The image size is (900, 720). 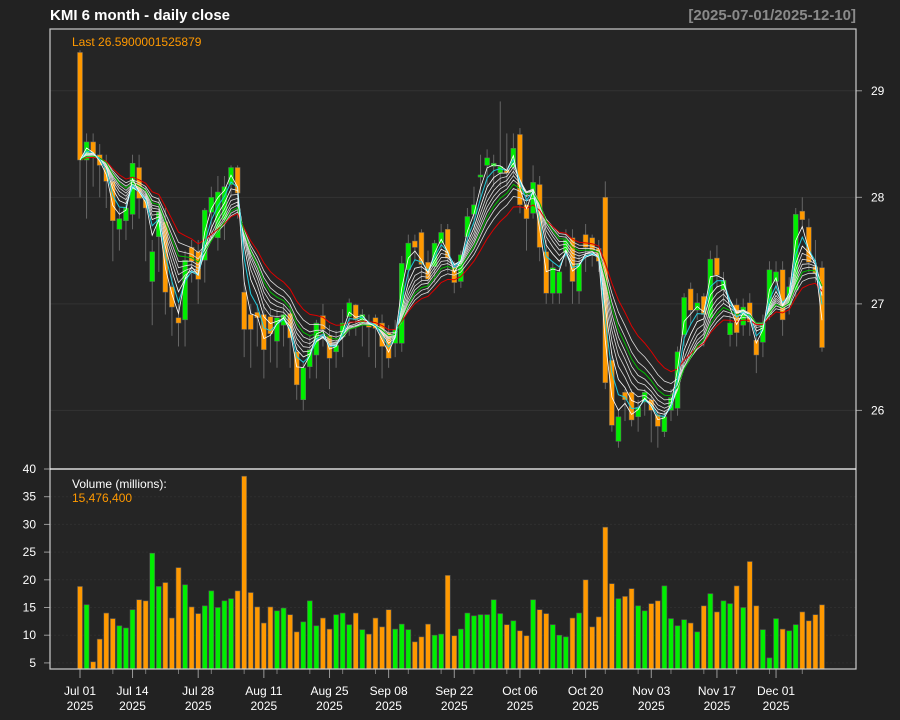 What do you see at coordinates (133, 691) in the screenshot?
I see `x-tick-label: Jul 14` at bounding box center [133, 691].